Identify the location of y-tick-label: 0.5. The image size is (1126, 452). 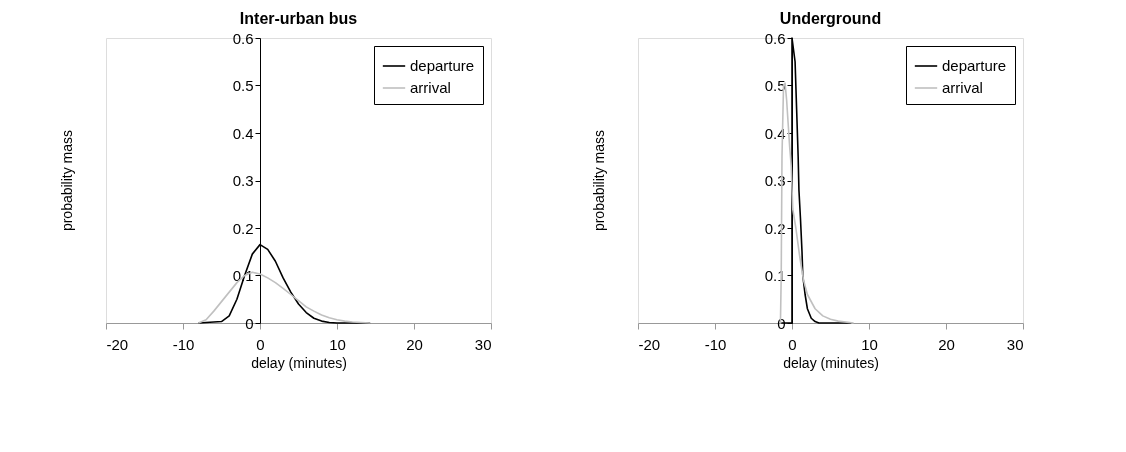
(243, 85).